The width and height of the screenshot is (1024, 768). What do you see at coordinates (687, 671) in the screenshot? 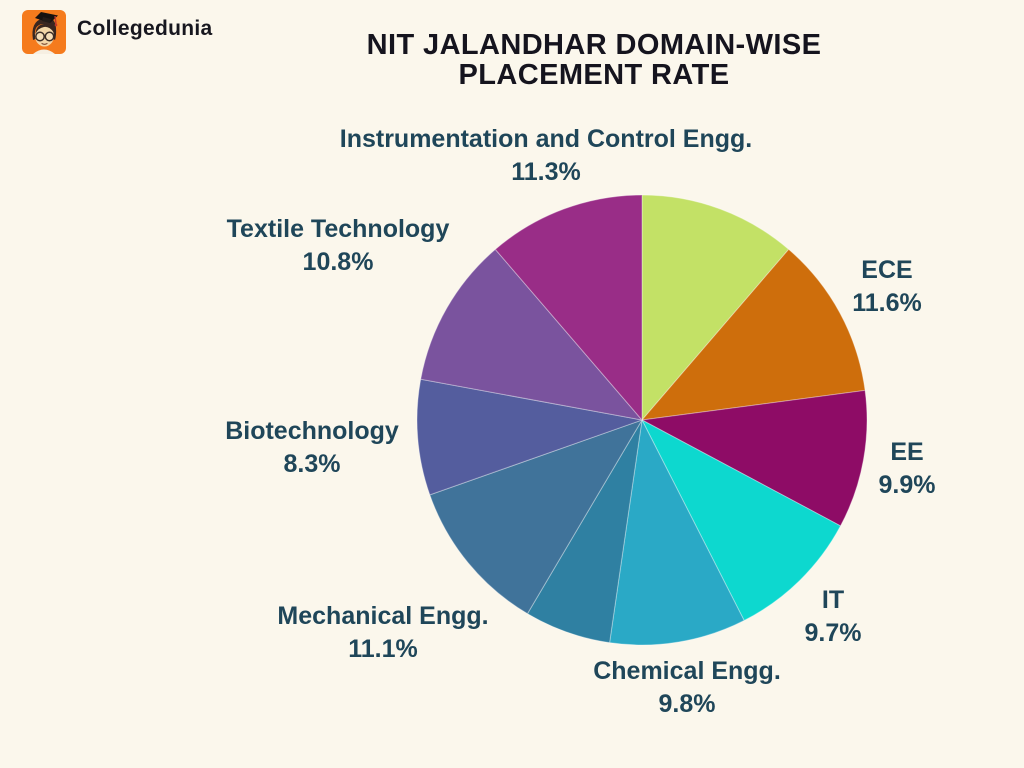
I see `slice-label-name: Chemical Engg.` at bounding box center [687, 671].